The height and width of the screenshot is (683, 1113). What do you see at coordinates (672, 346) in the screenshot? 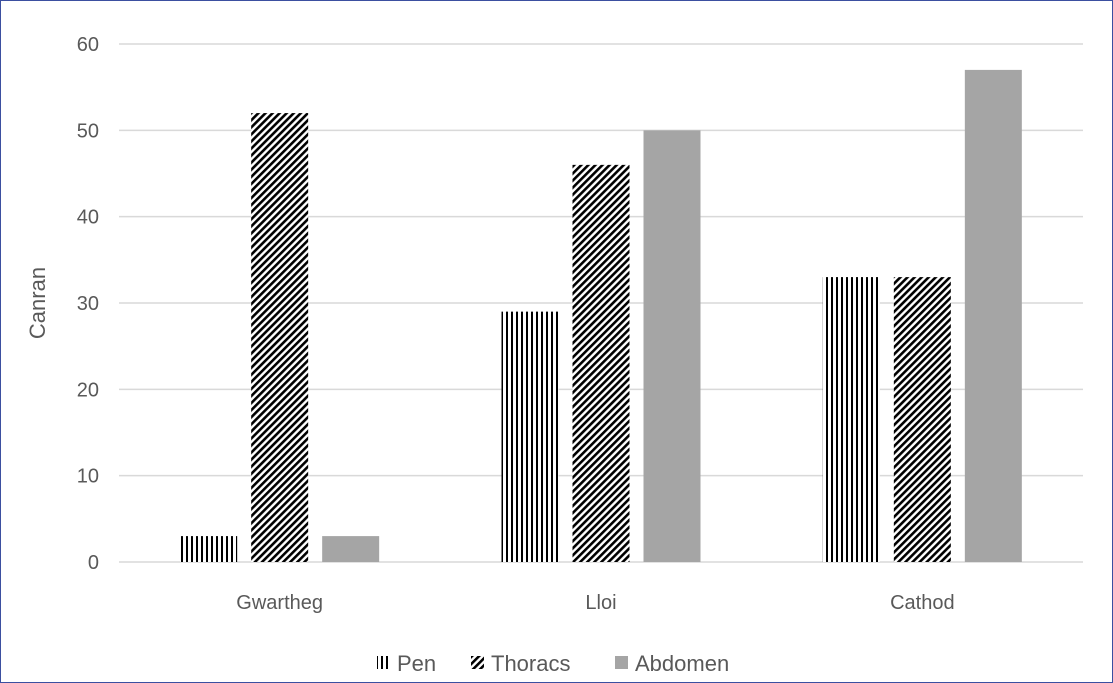
I see `bar-abdomen-lloi` at bounding box center [672, 346].